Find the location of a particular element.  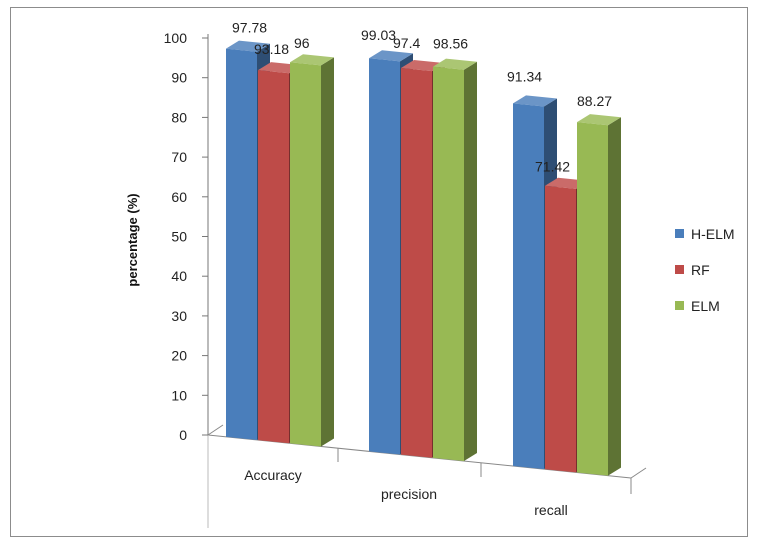

data-label-elm-precision: 98.56 is located at coordinates (450, 44).